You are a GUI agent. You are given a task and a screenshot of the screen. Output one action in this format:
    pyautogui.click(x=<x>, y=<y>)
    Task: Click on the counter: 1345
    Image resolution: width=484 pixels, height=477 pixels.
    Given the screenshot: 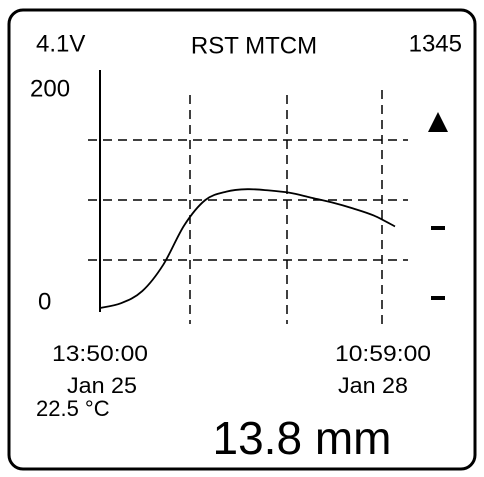 What is the action you would take?
    pyautogui.click(x=435, y=43)
    